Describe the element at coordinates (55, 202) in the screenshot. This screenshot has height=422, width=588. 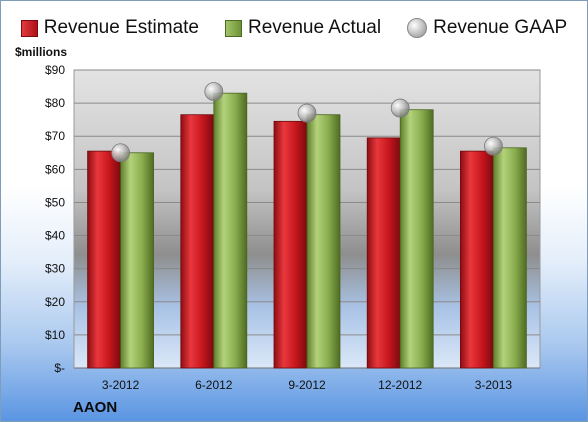
I see `y-tick-label: $50` at that location.